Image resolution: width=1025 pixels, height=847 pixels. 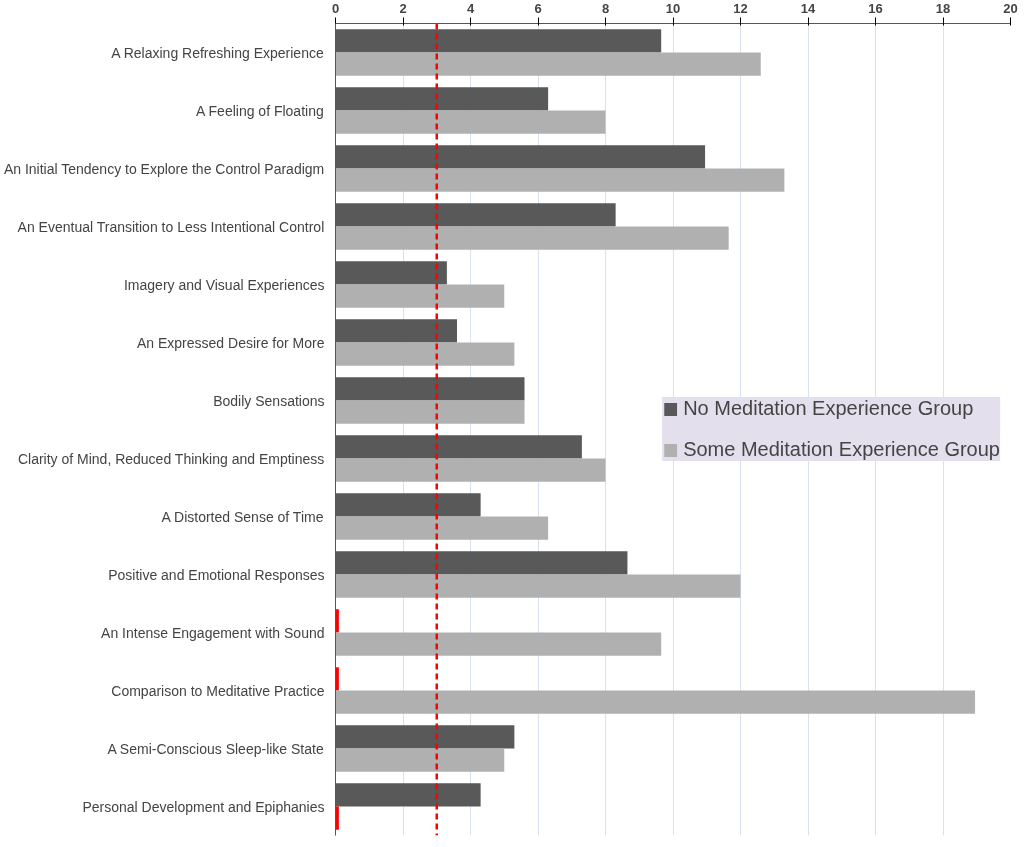 I want to click on y-tick-label: Imagery and Visual Experiences, so click(x=224, y=284).